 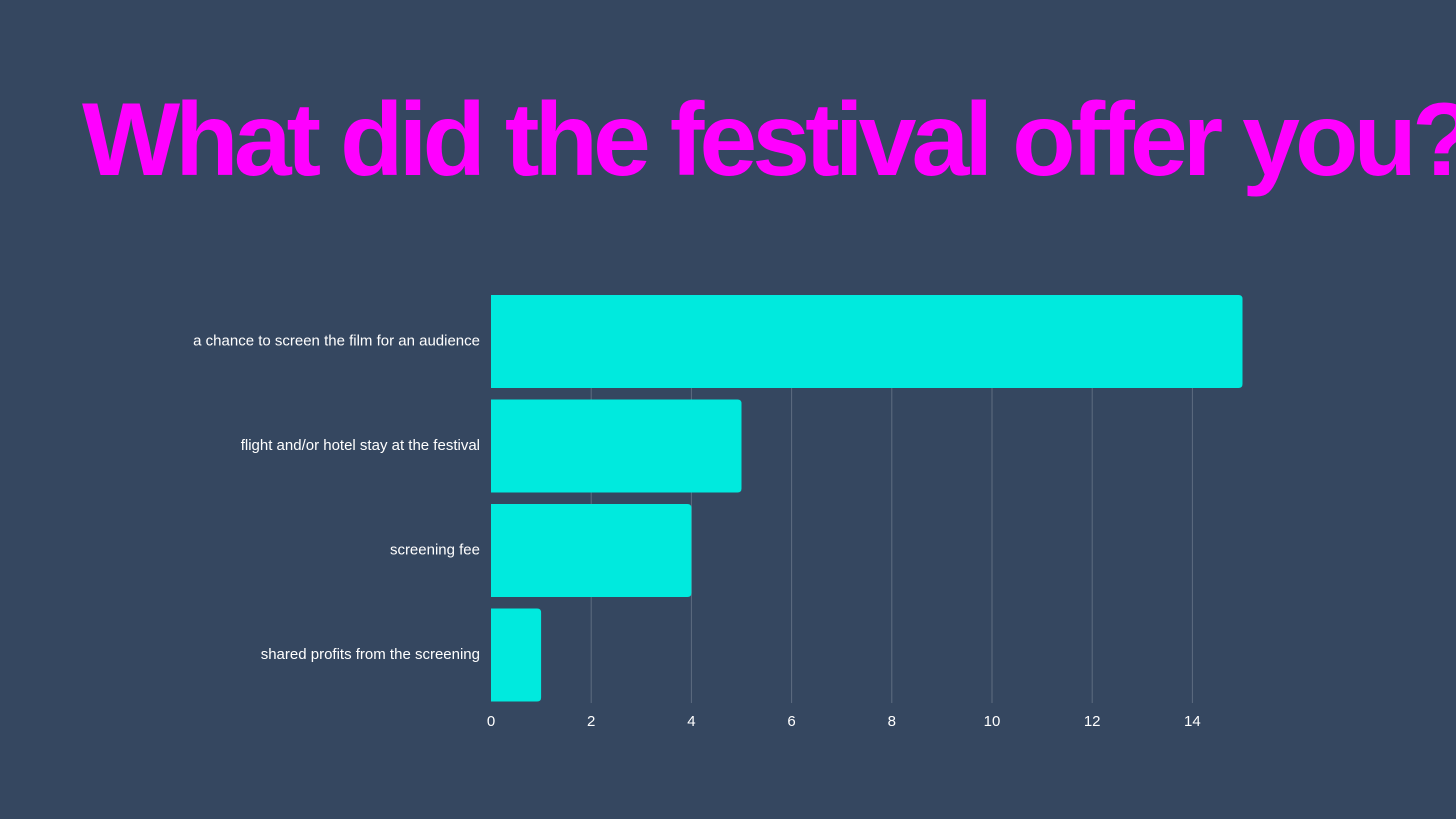 I want to click on x-tick-label-2: 2, so click(x=591, y=721).